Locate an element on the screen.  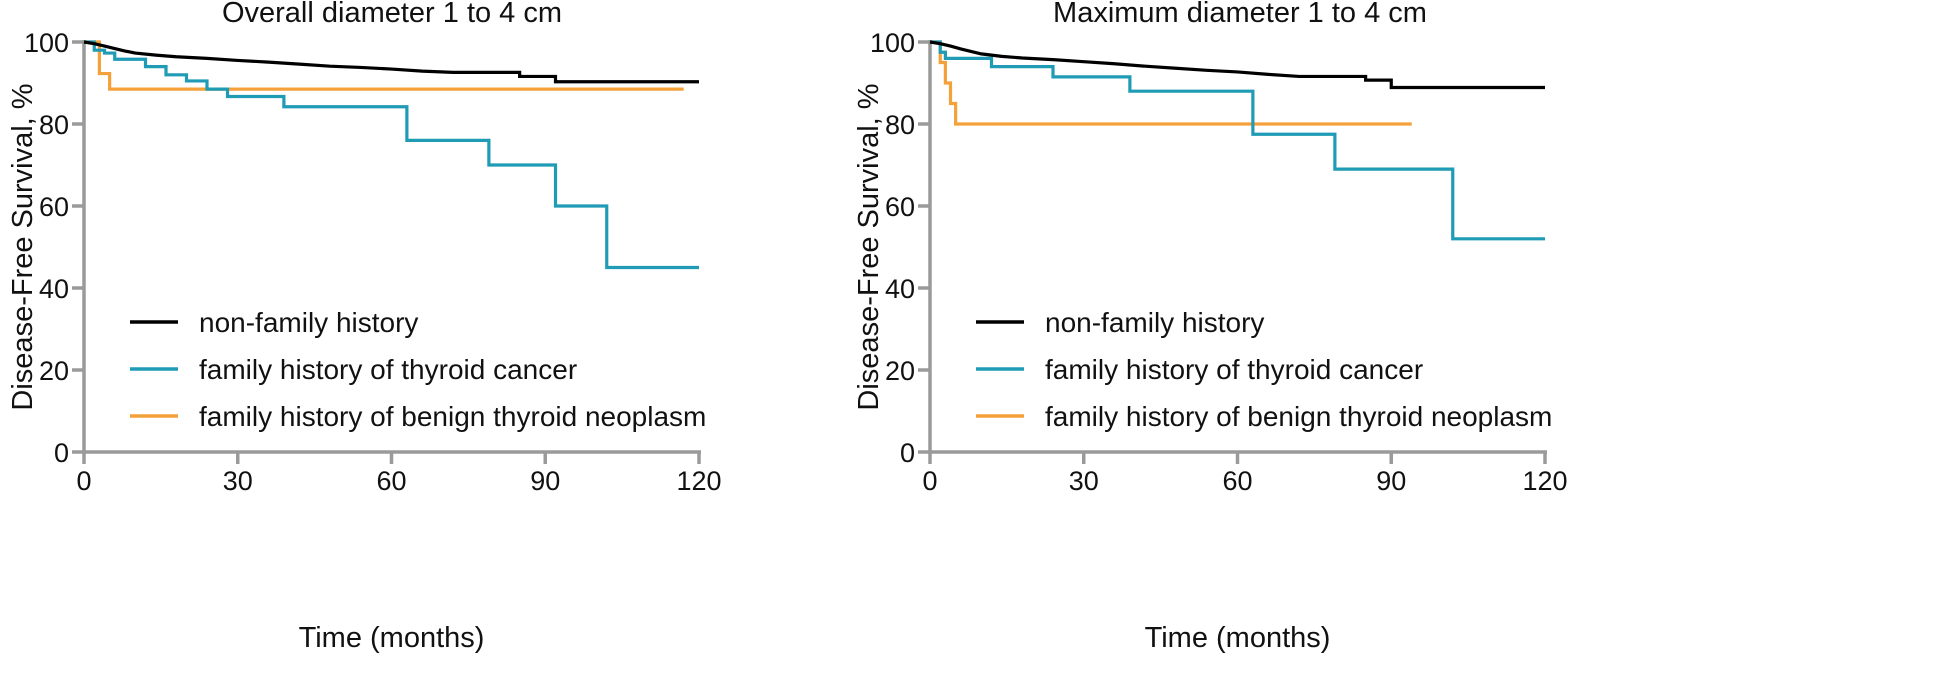
chart-title: Overall diameter 1 to 4 cm is located at coordinates (392, 14).